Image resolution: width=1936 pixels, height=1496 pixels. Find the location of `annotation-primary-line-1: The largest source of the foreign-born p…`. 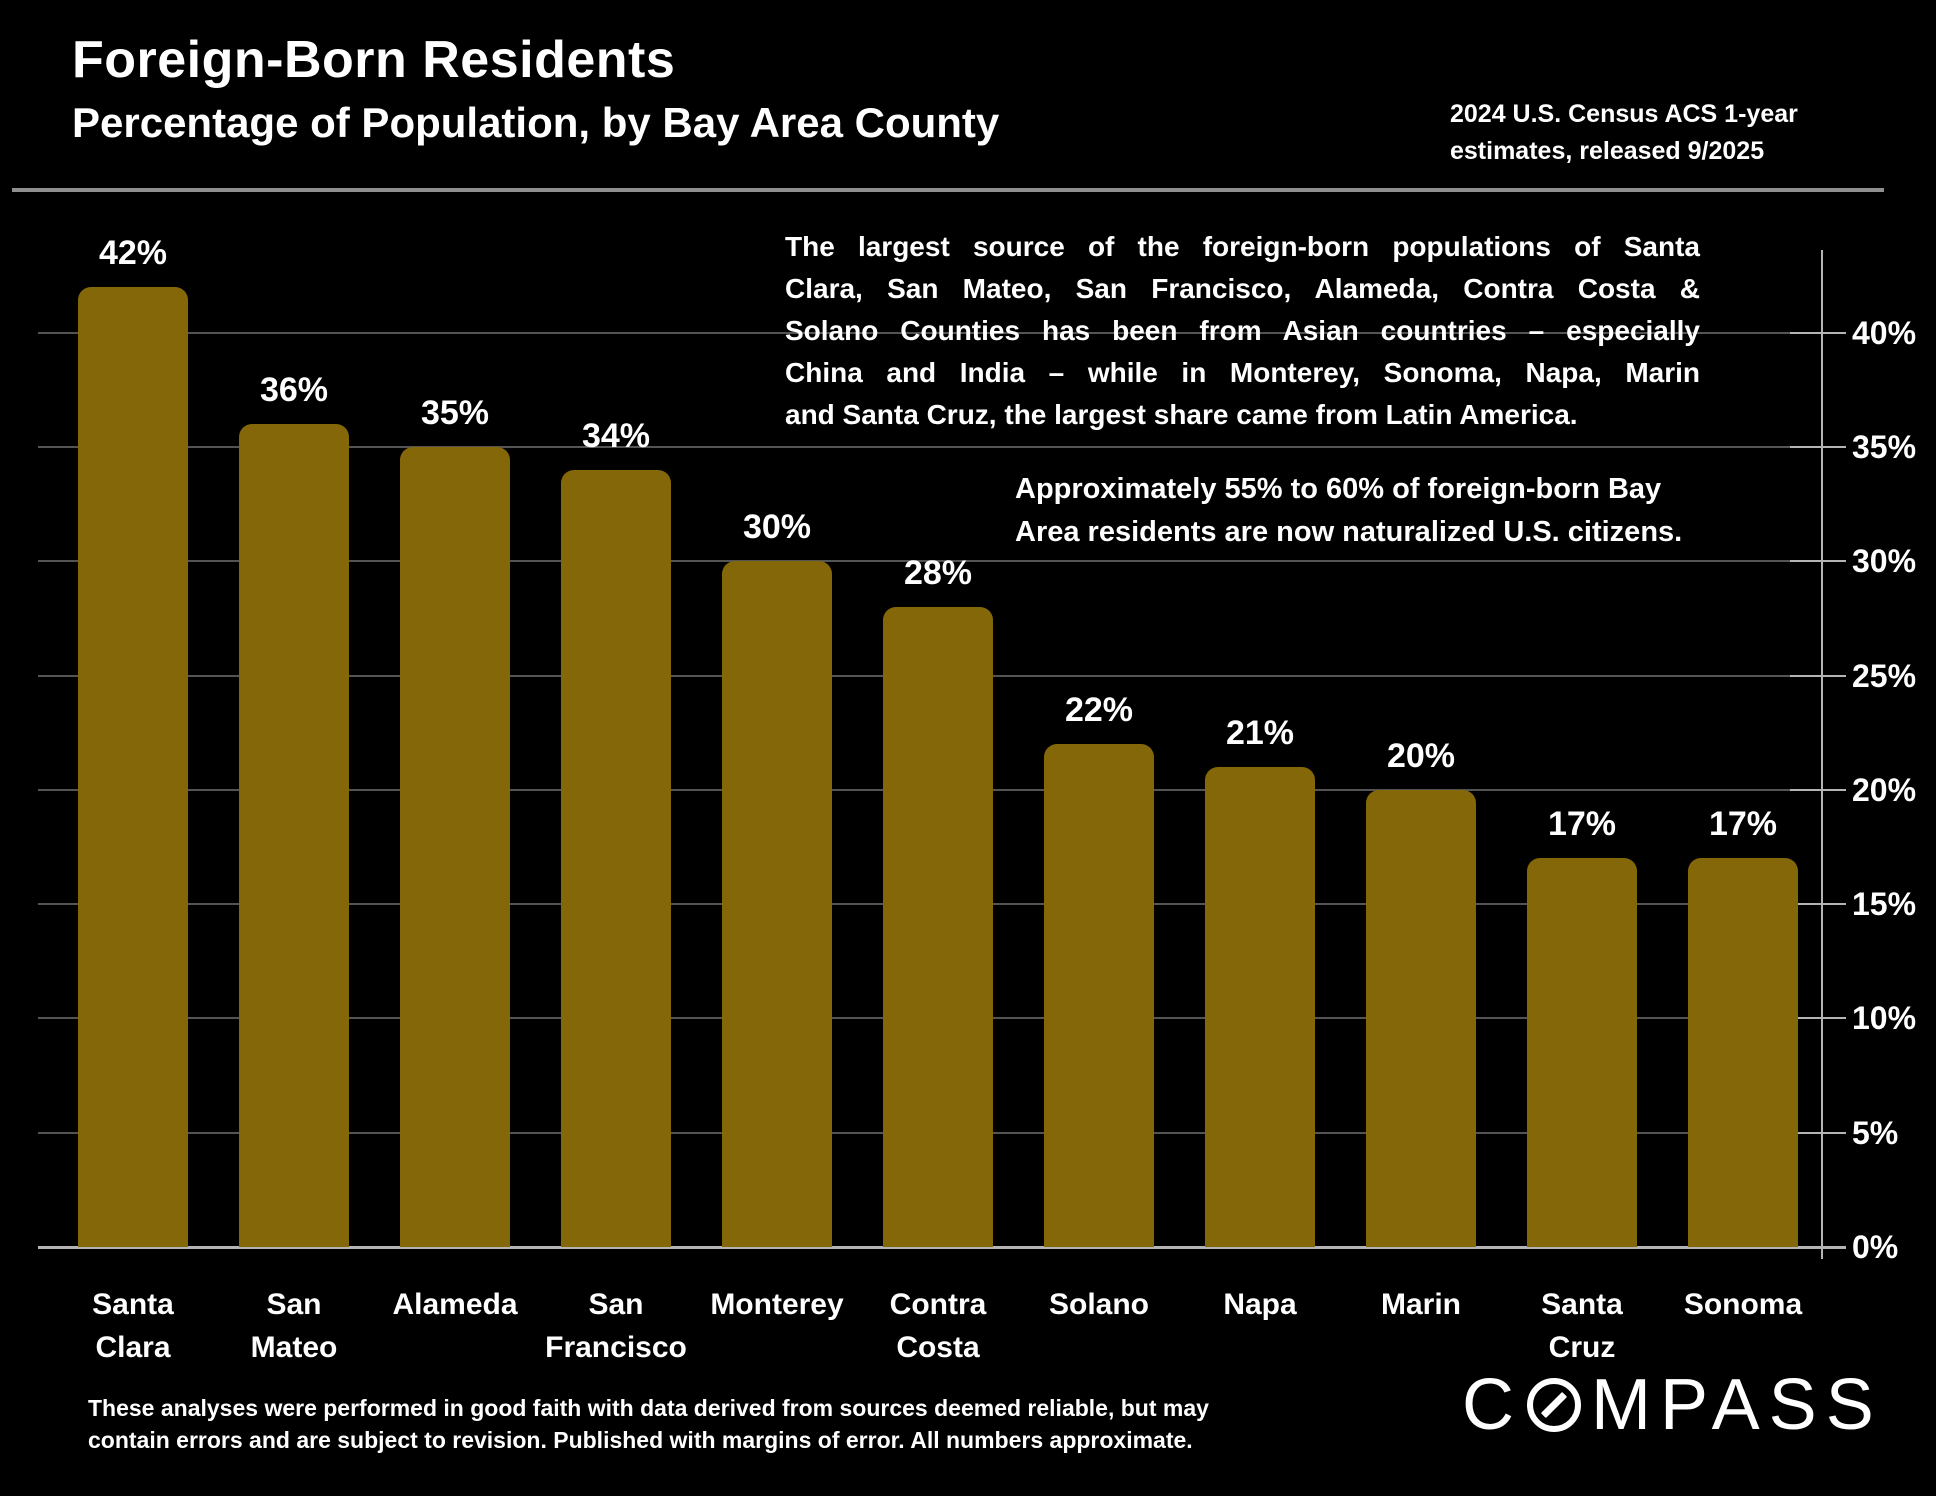

annotation-primary-line-1: The largest source of the foreign-born p… is located at coordinates (1242, 246).